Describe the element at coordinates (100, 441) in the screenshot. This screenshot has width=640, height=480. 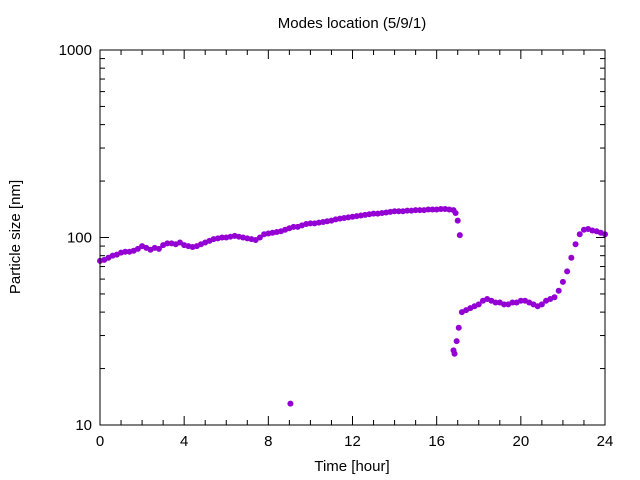
I see `x-tick-label: 0` at that location.